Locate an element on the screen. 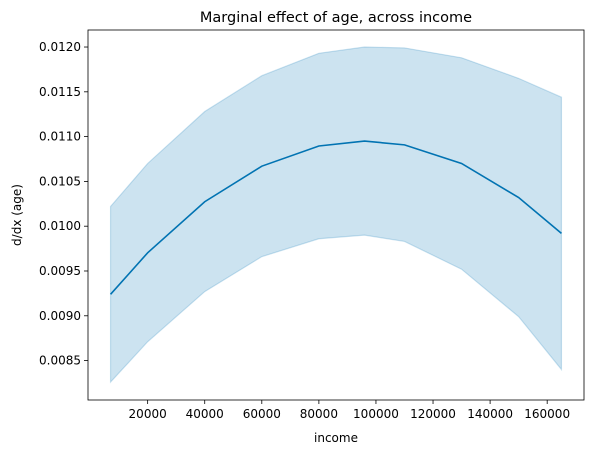  chart-title: Marginal effect of age, across income is located at coordinates (336, 18).